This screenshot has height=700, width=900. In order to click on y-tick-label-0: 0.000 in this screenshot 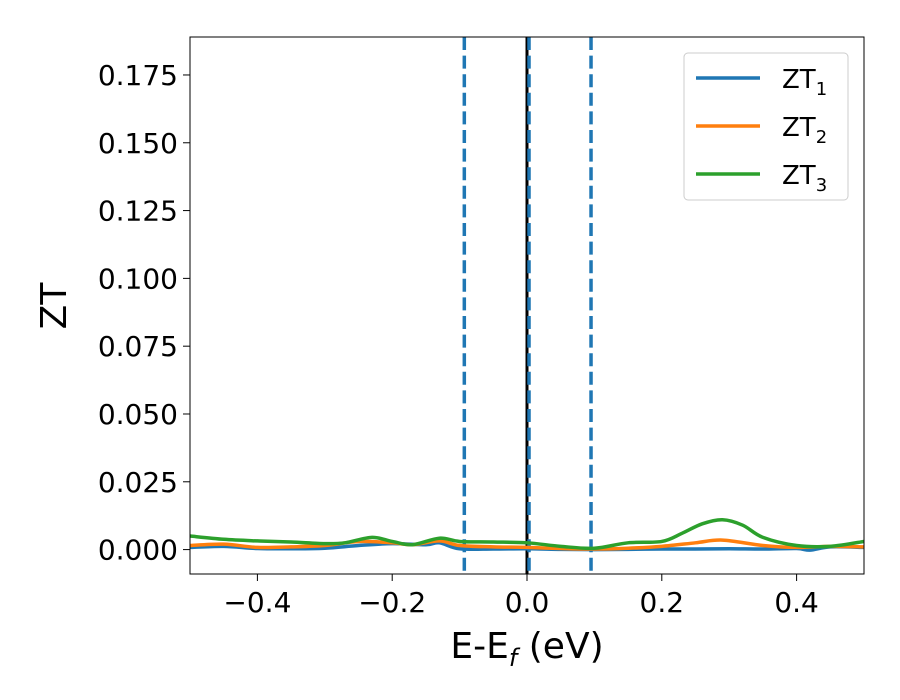, I will do `click(138, 550)`.